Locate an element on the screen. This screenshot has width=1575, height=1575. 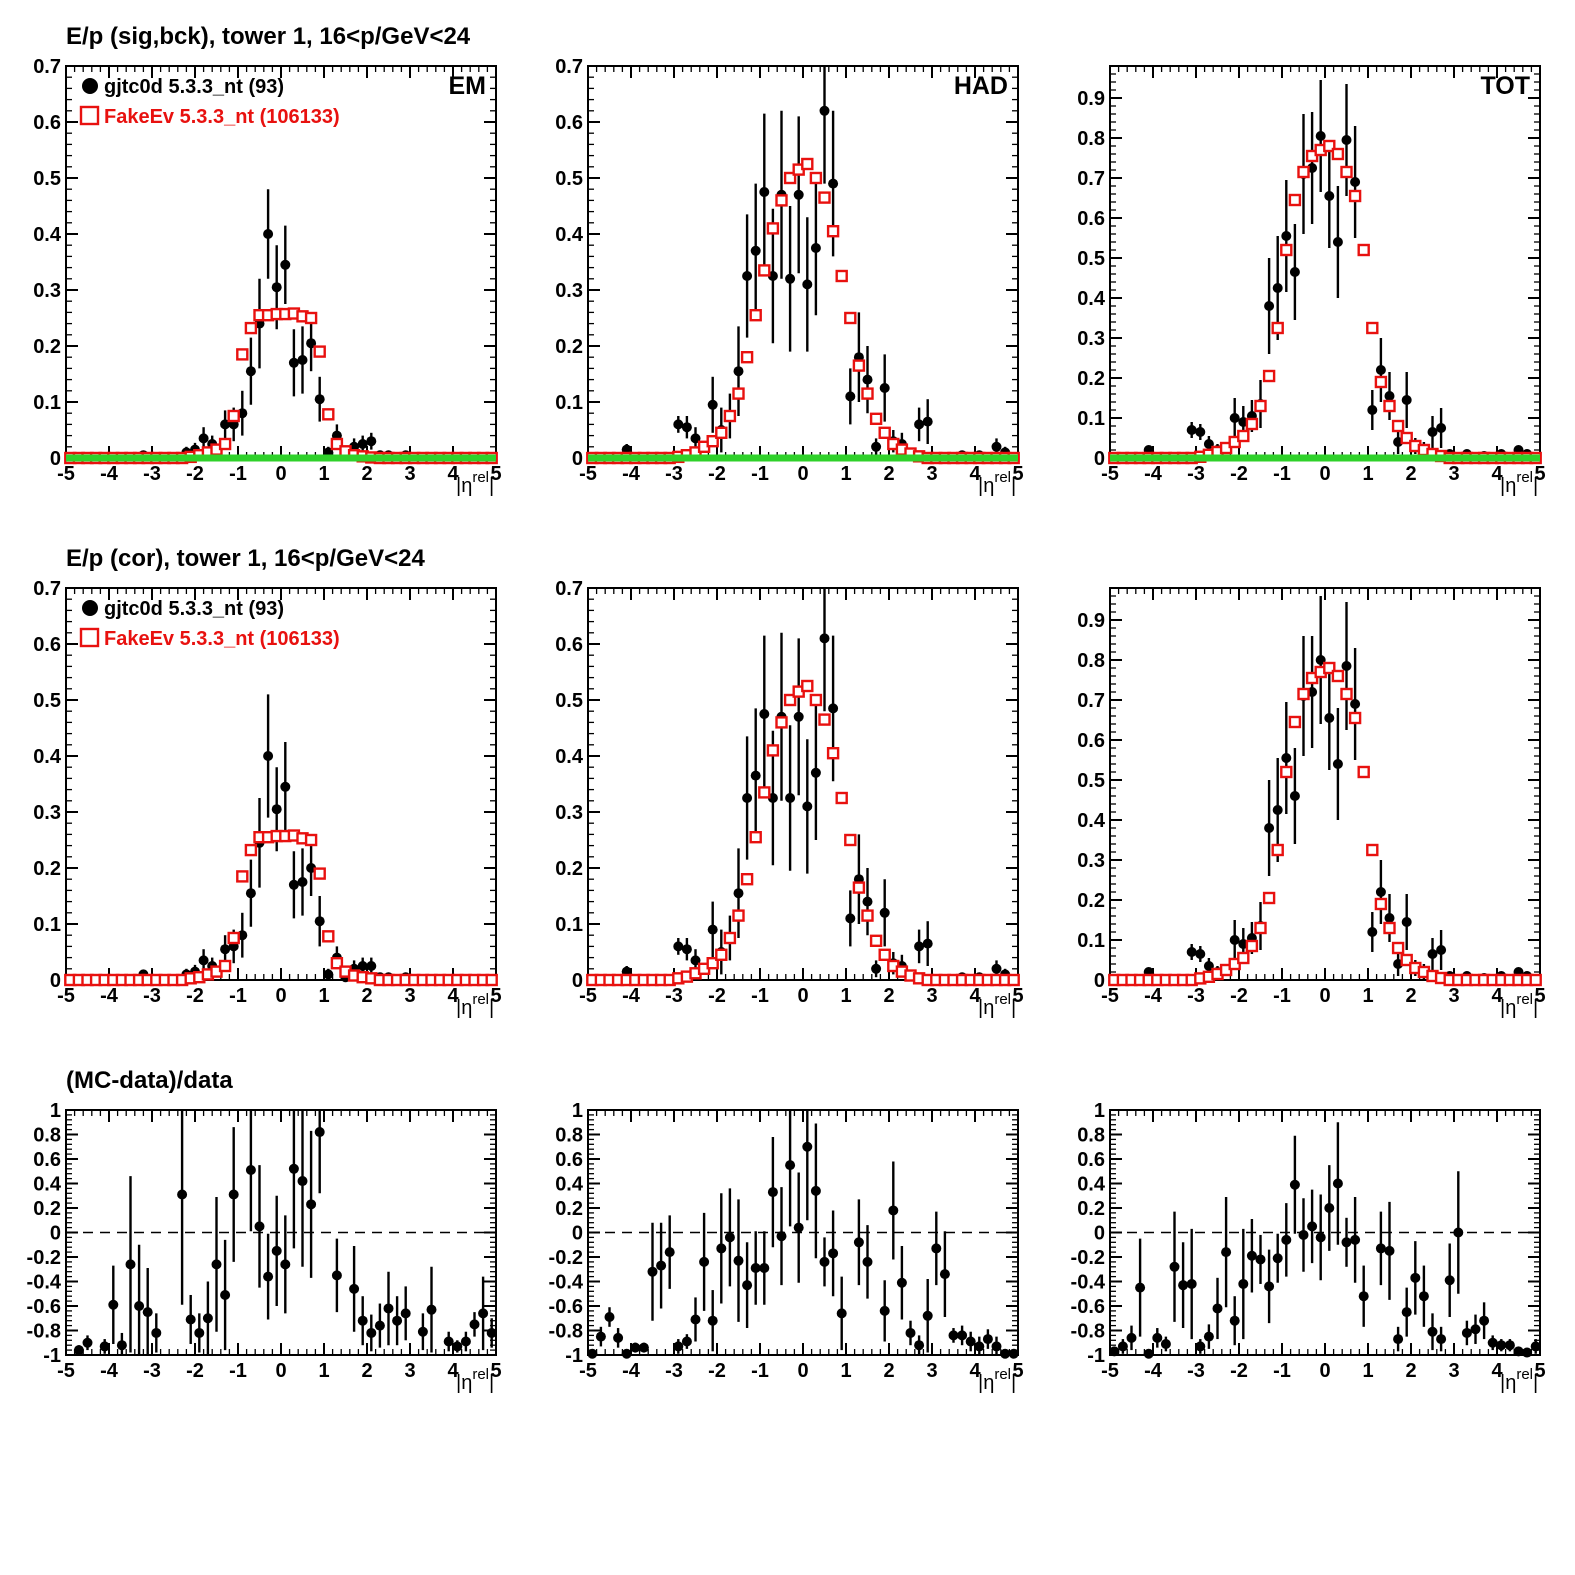
y-tick-label: 0.4 is located at coordinates (569, 1185).